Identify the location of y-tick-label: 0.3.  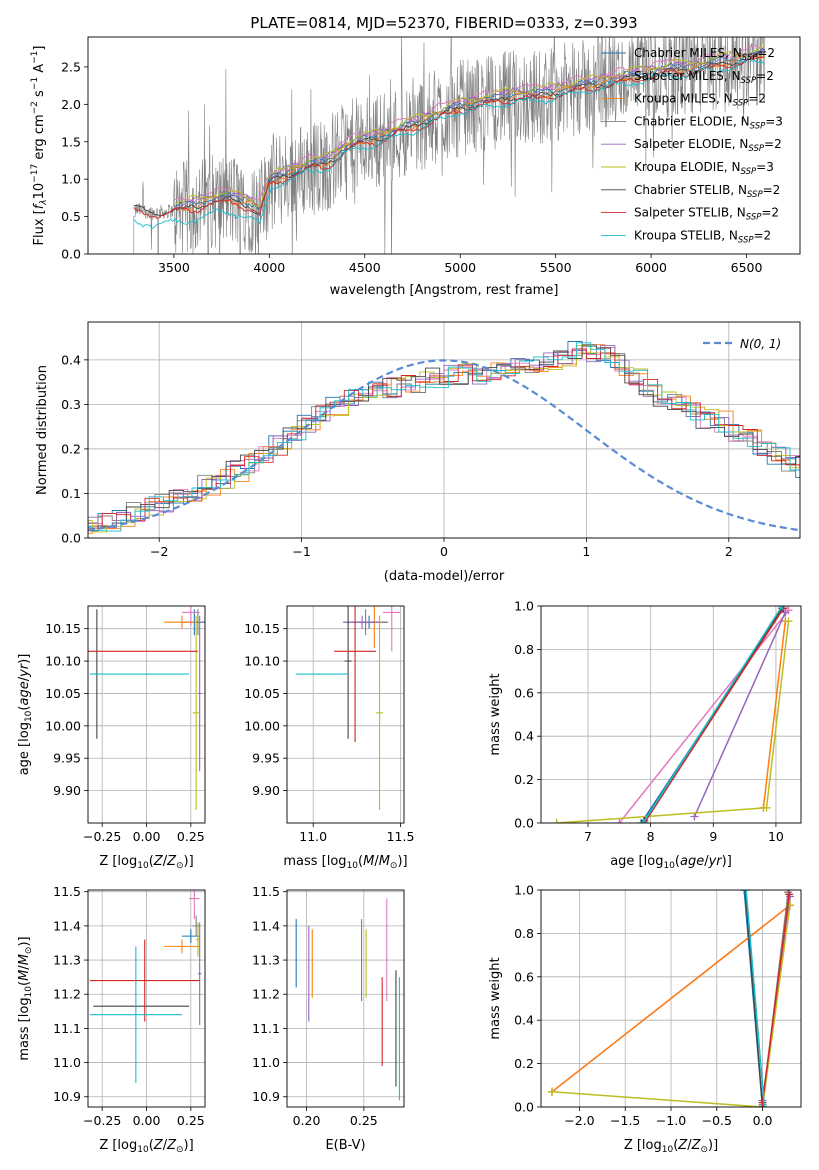
(71, 404).